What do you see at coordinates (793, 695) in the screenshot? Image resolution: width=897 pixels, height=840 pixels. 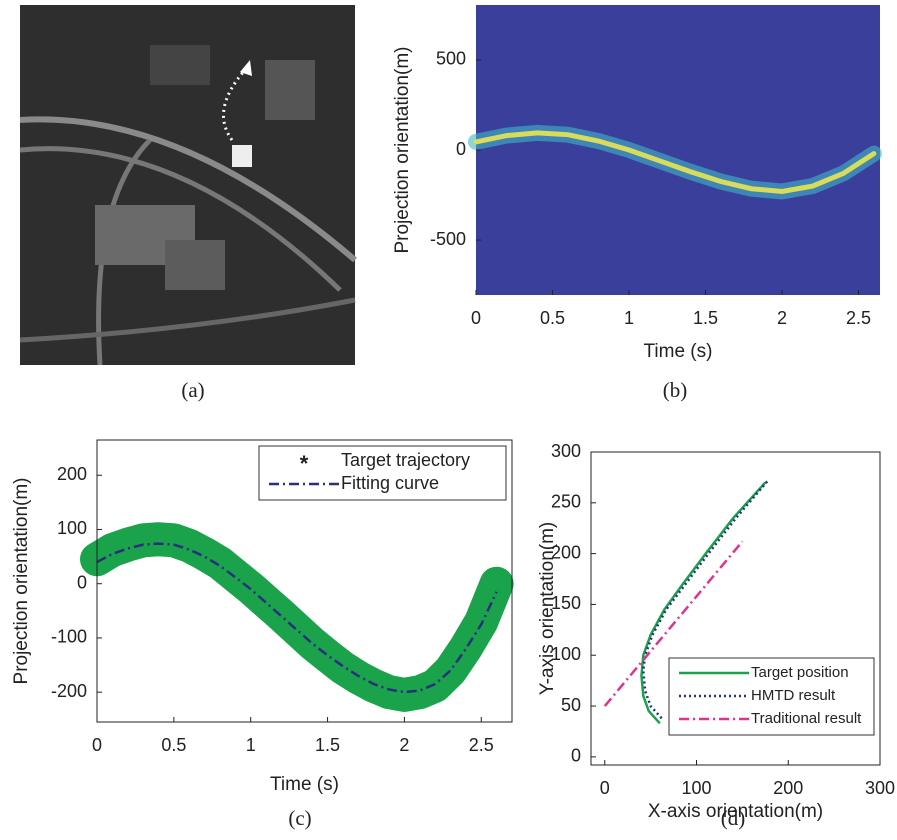 I see `legend-label: HMTD result` at bounding box center [793, 695].